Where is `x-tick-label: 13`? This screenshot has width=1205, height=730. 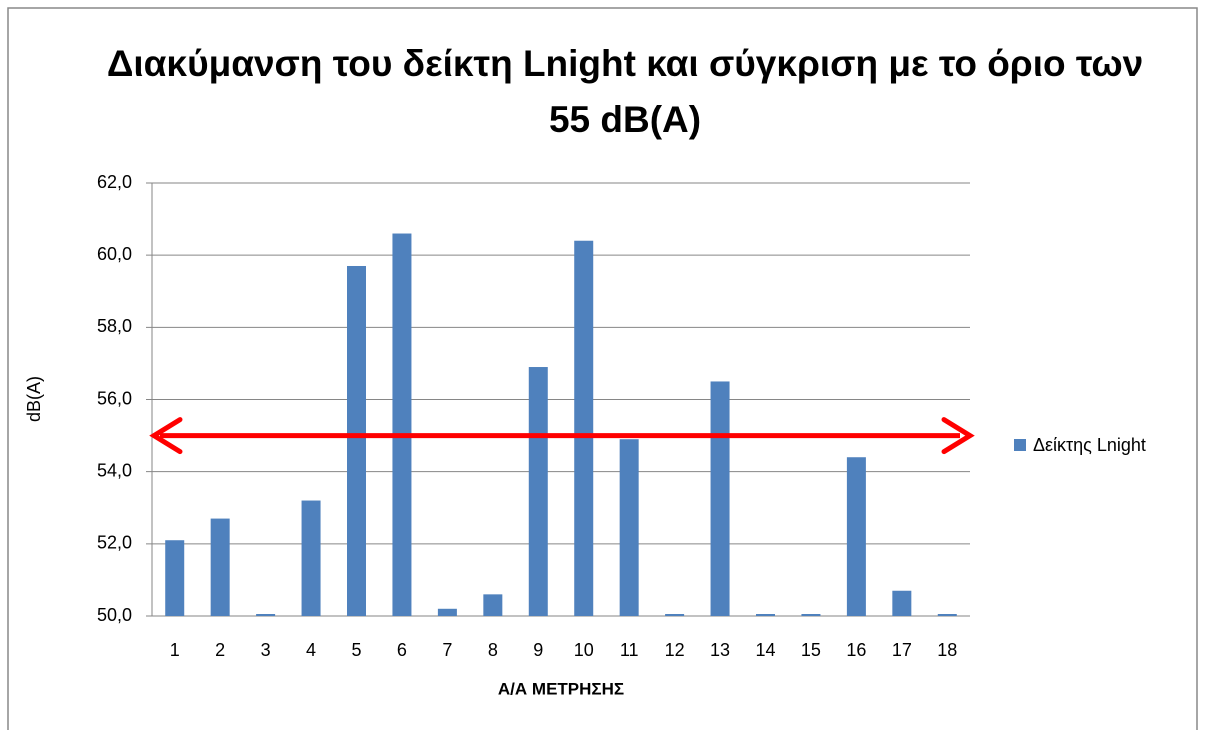
x-tick-label: 13 is located at coordinates (720, 650).